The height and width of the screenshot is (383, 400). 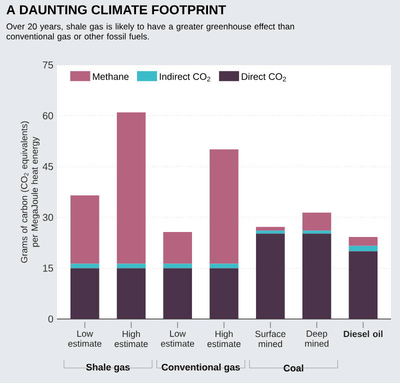 I want to click on y-tick-label: 75, so click(x=48, y=65).